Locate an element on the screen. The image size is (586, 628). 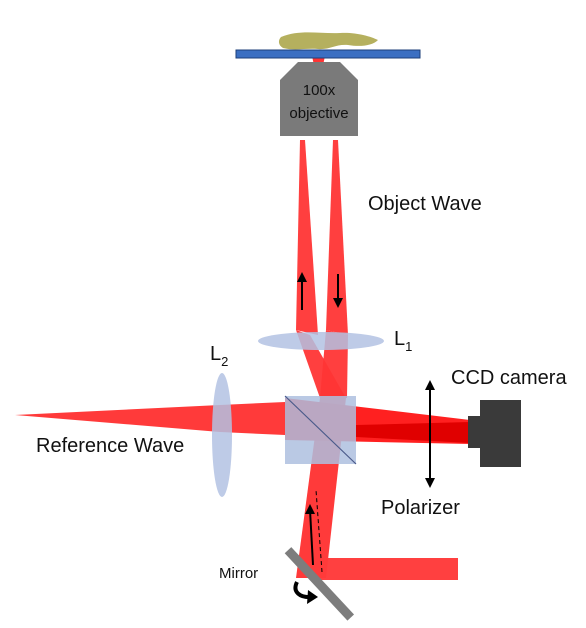
beam-splitter-diagonal is located at coordinates (320, 430).